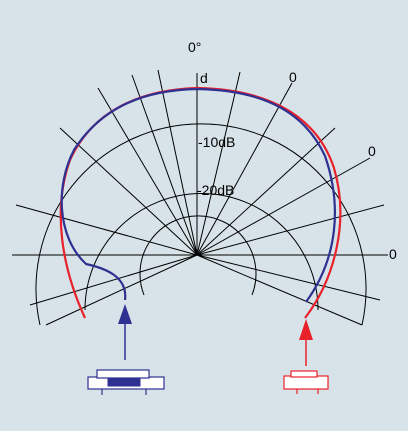  I want to click on spoke-bottom-right-edge, so click(279, 290).